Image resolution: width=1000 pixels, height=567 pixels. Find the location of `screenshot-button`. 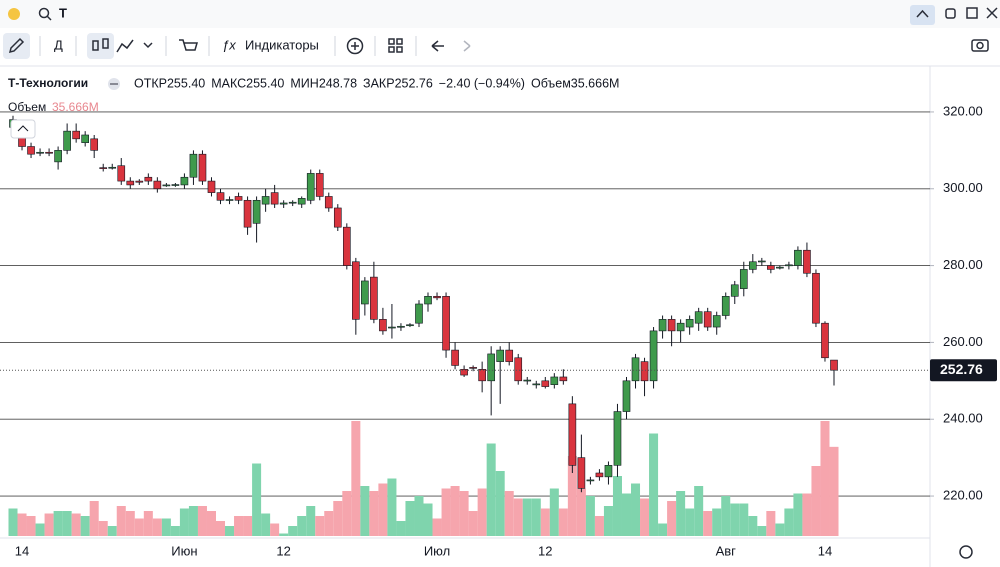

screenshot-button is located at coordinates (980, 45).